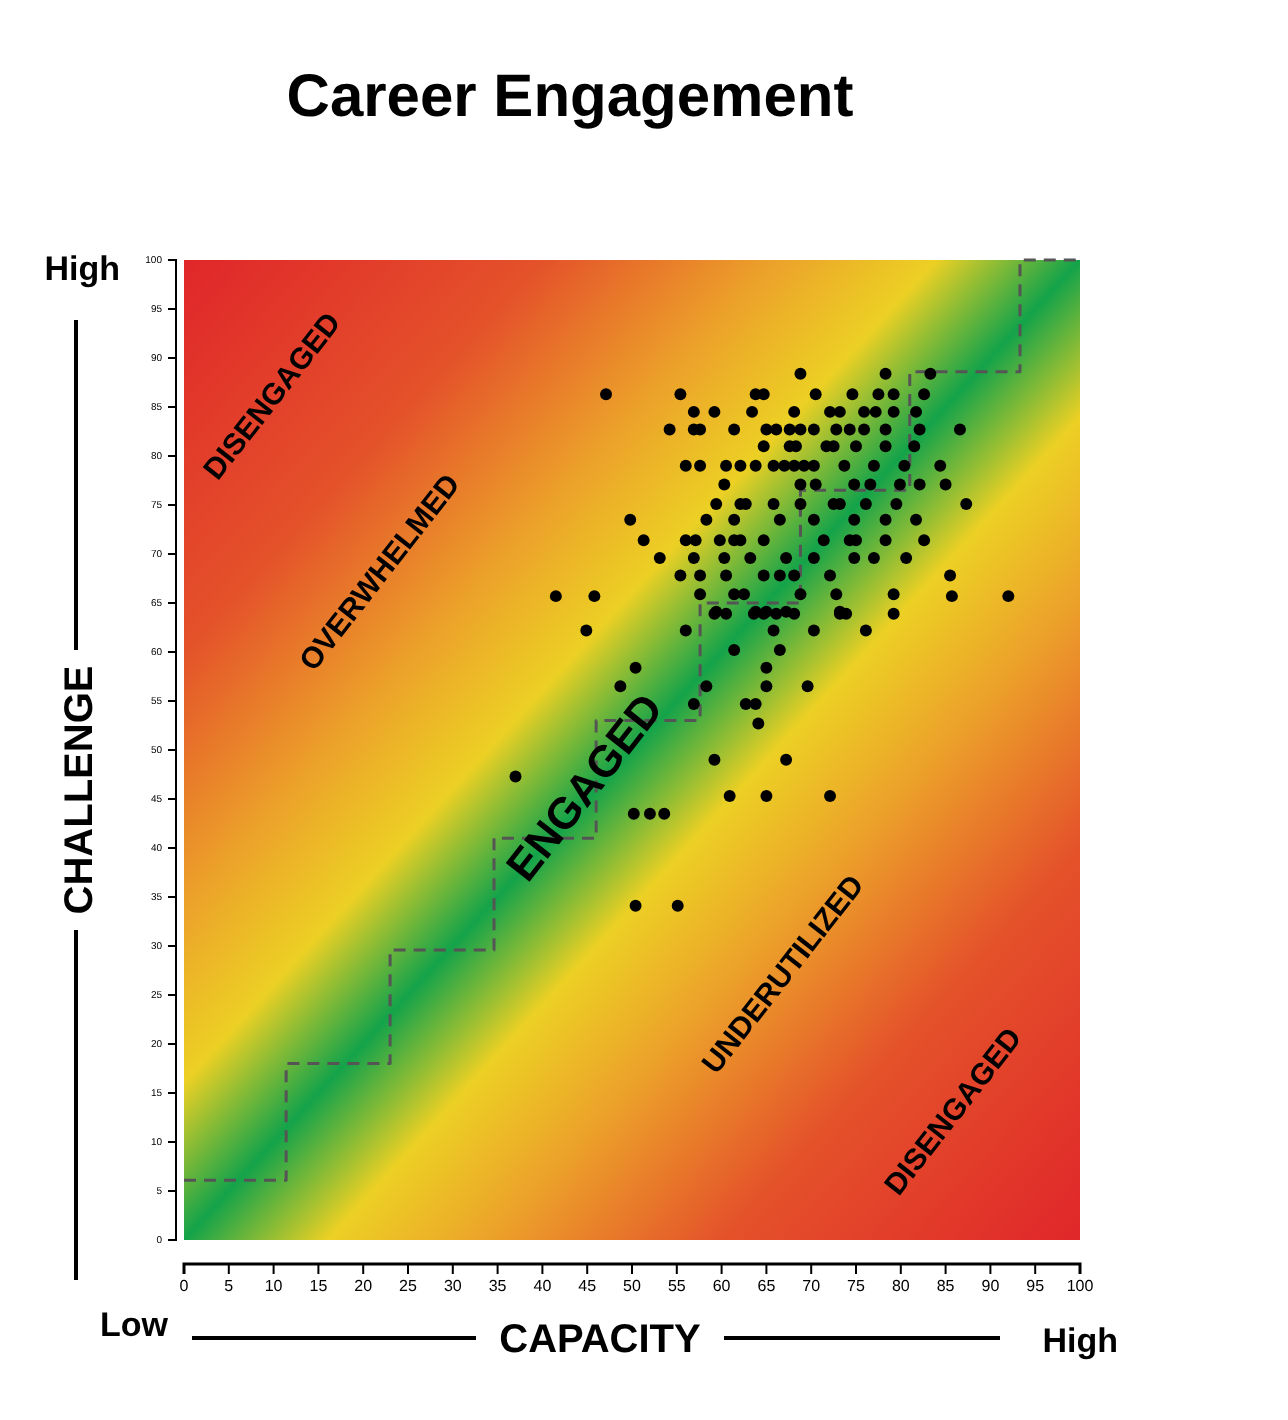 Image resolution: width=1288 pixels, height=1420 pixels. I want to click on chart-title: Career Engagement, so click(570, 97).